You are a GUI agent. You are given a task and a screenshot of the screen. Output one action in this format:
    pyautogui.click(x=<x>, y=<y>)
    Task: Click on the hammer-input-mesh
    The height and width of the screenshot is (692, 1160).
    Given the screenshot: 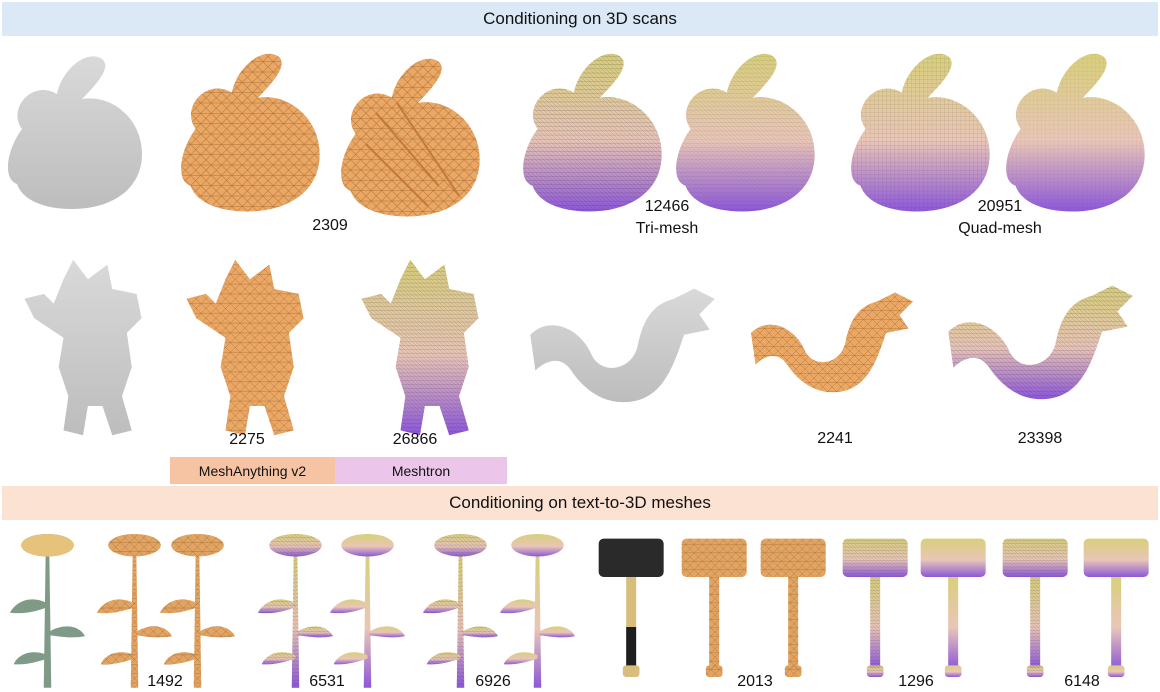 What is the action you would take?
    pyautogui.click(x=632, y=607)
    